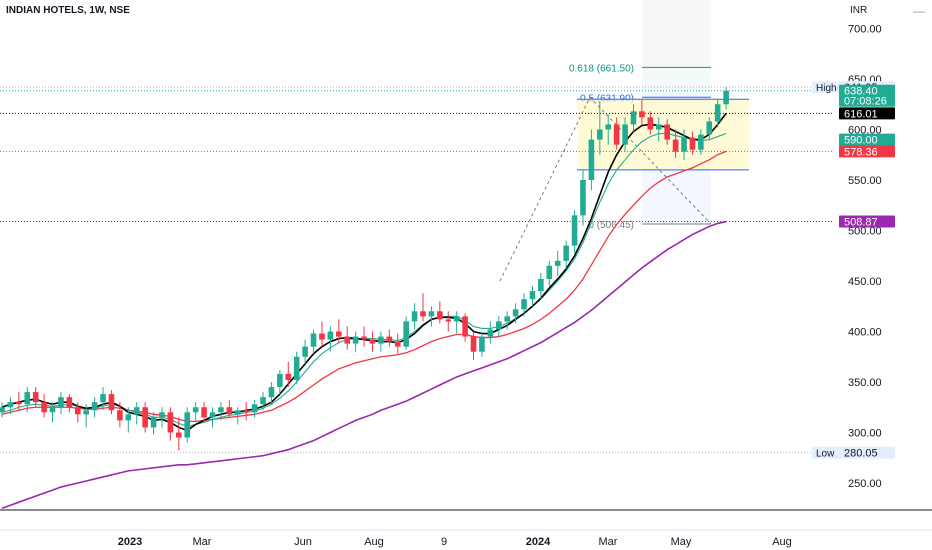 The image size is (932, 550). Describe the element at coordinates (865, 484) in the screenshot. I see `y-tick-label: 250.00` at that location.